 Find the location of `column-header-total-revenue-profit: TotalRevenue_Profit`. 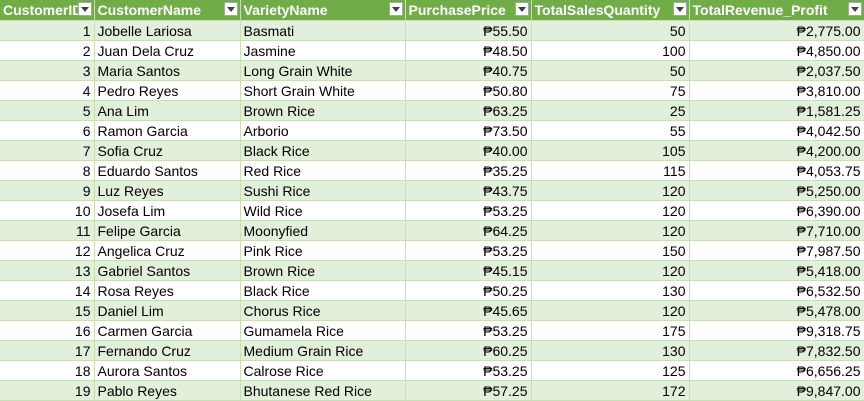

column-header-total-revenue-profit: TotalRevenue_Profit is located at coordinates (776, 10).